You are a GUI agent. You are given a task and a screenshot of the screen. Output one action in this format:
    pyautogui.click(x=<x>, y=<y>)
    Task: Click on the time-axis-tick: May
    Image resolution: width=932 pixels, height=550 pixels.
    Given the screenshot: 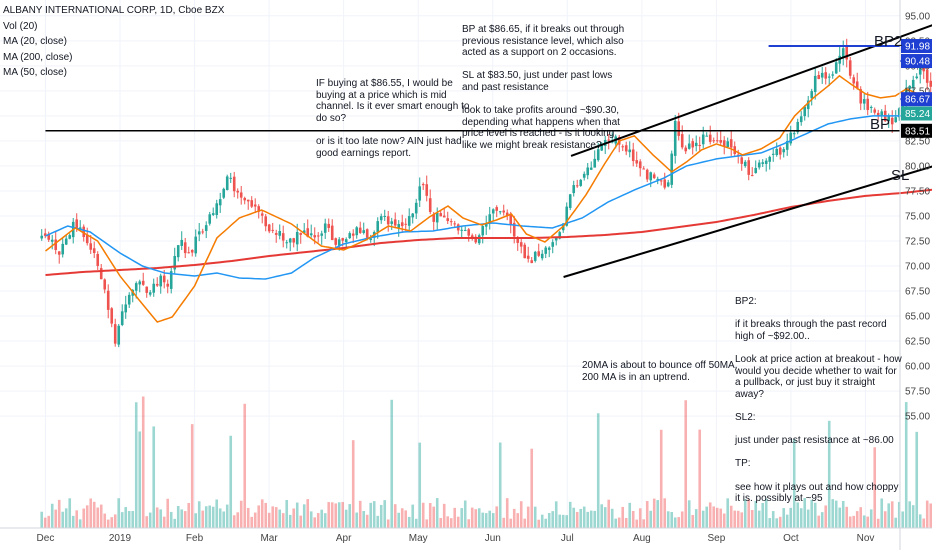 What is the action you would take?
    pyautogui.click(x=418, y=538)
    